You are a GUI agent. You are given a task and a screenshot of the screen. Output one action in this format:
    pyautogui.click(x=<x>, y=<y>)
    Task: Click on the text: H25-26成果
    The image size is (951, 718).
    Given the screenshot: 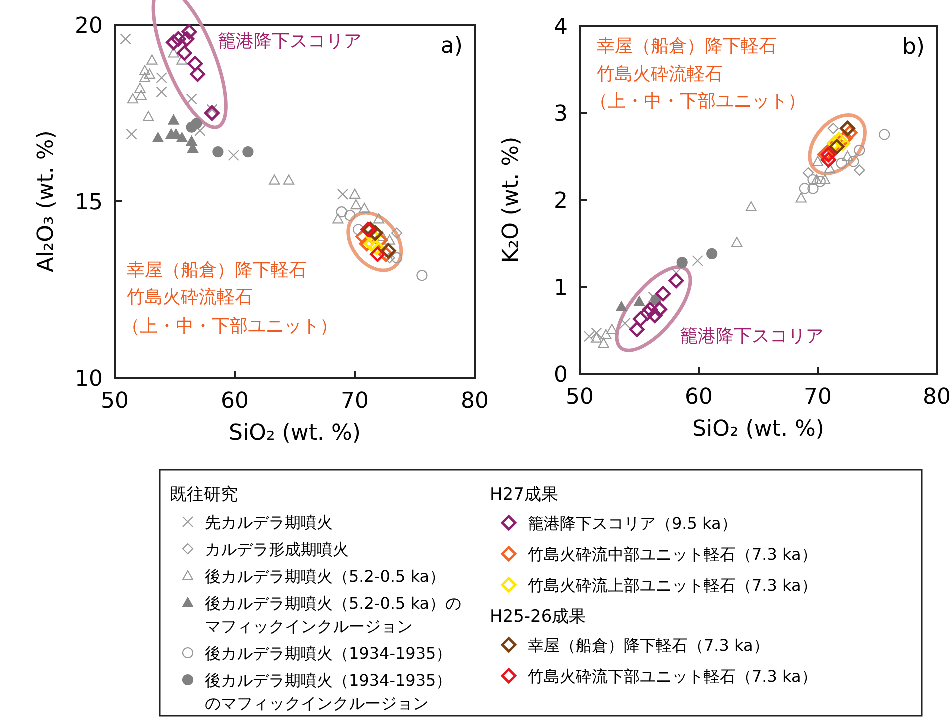 What is the action you would take?
    pyautogui.click(x=538, y=617)
    